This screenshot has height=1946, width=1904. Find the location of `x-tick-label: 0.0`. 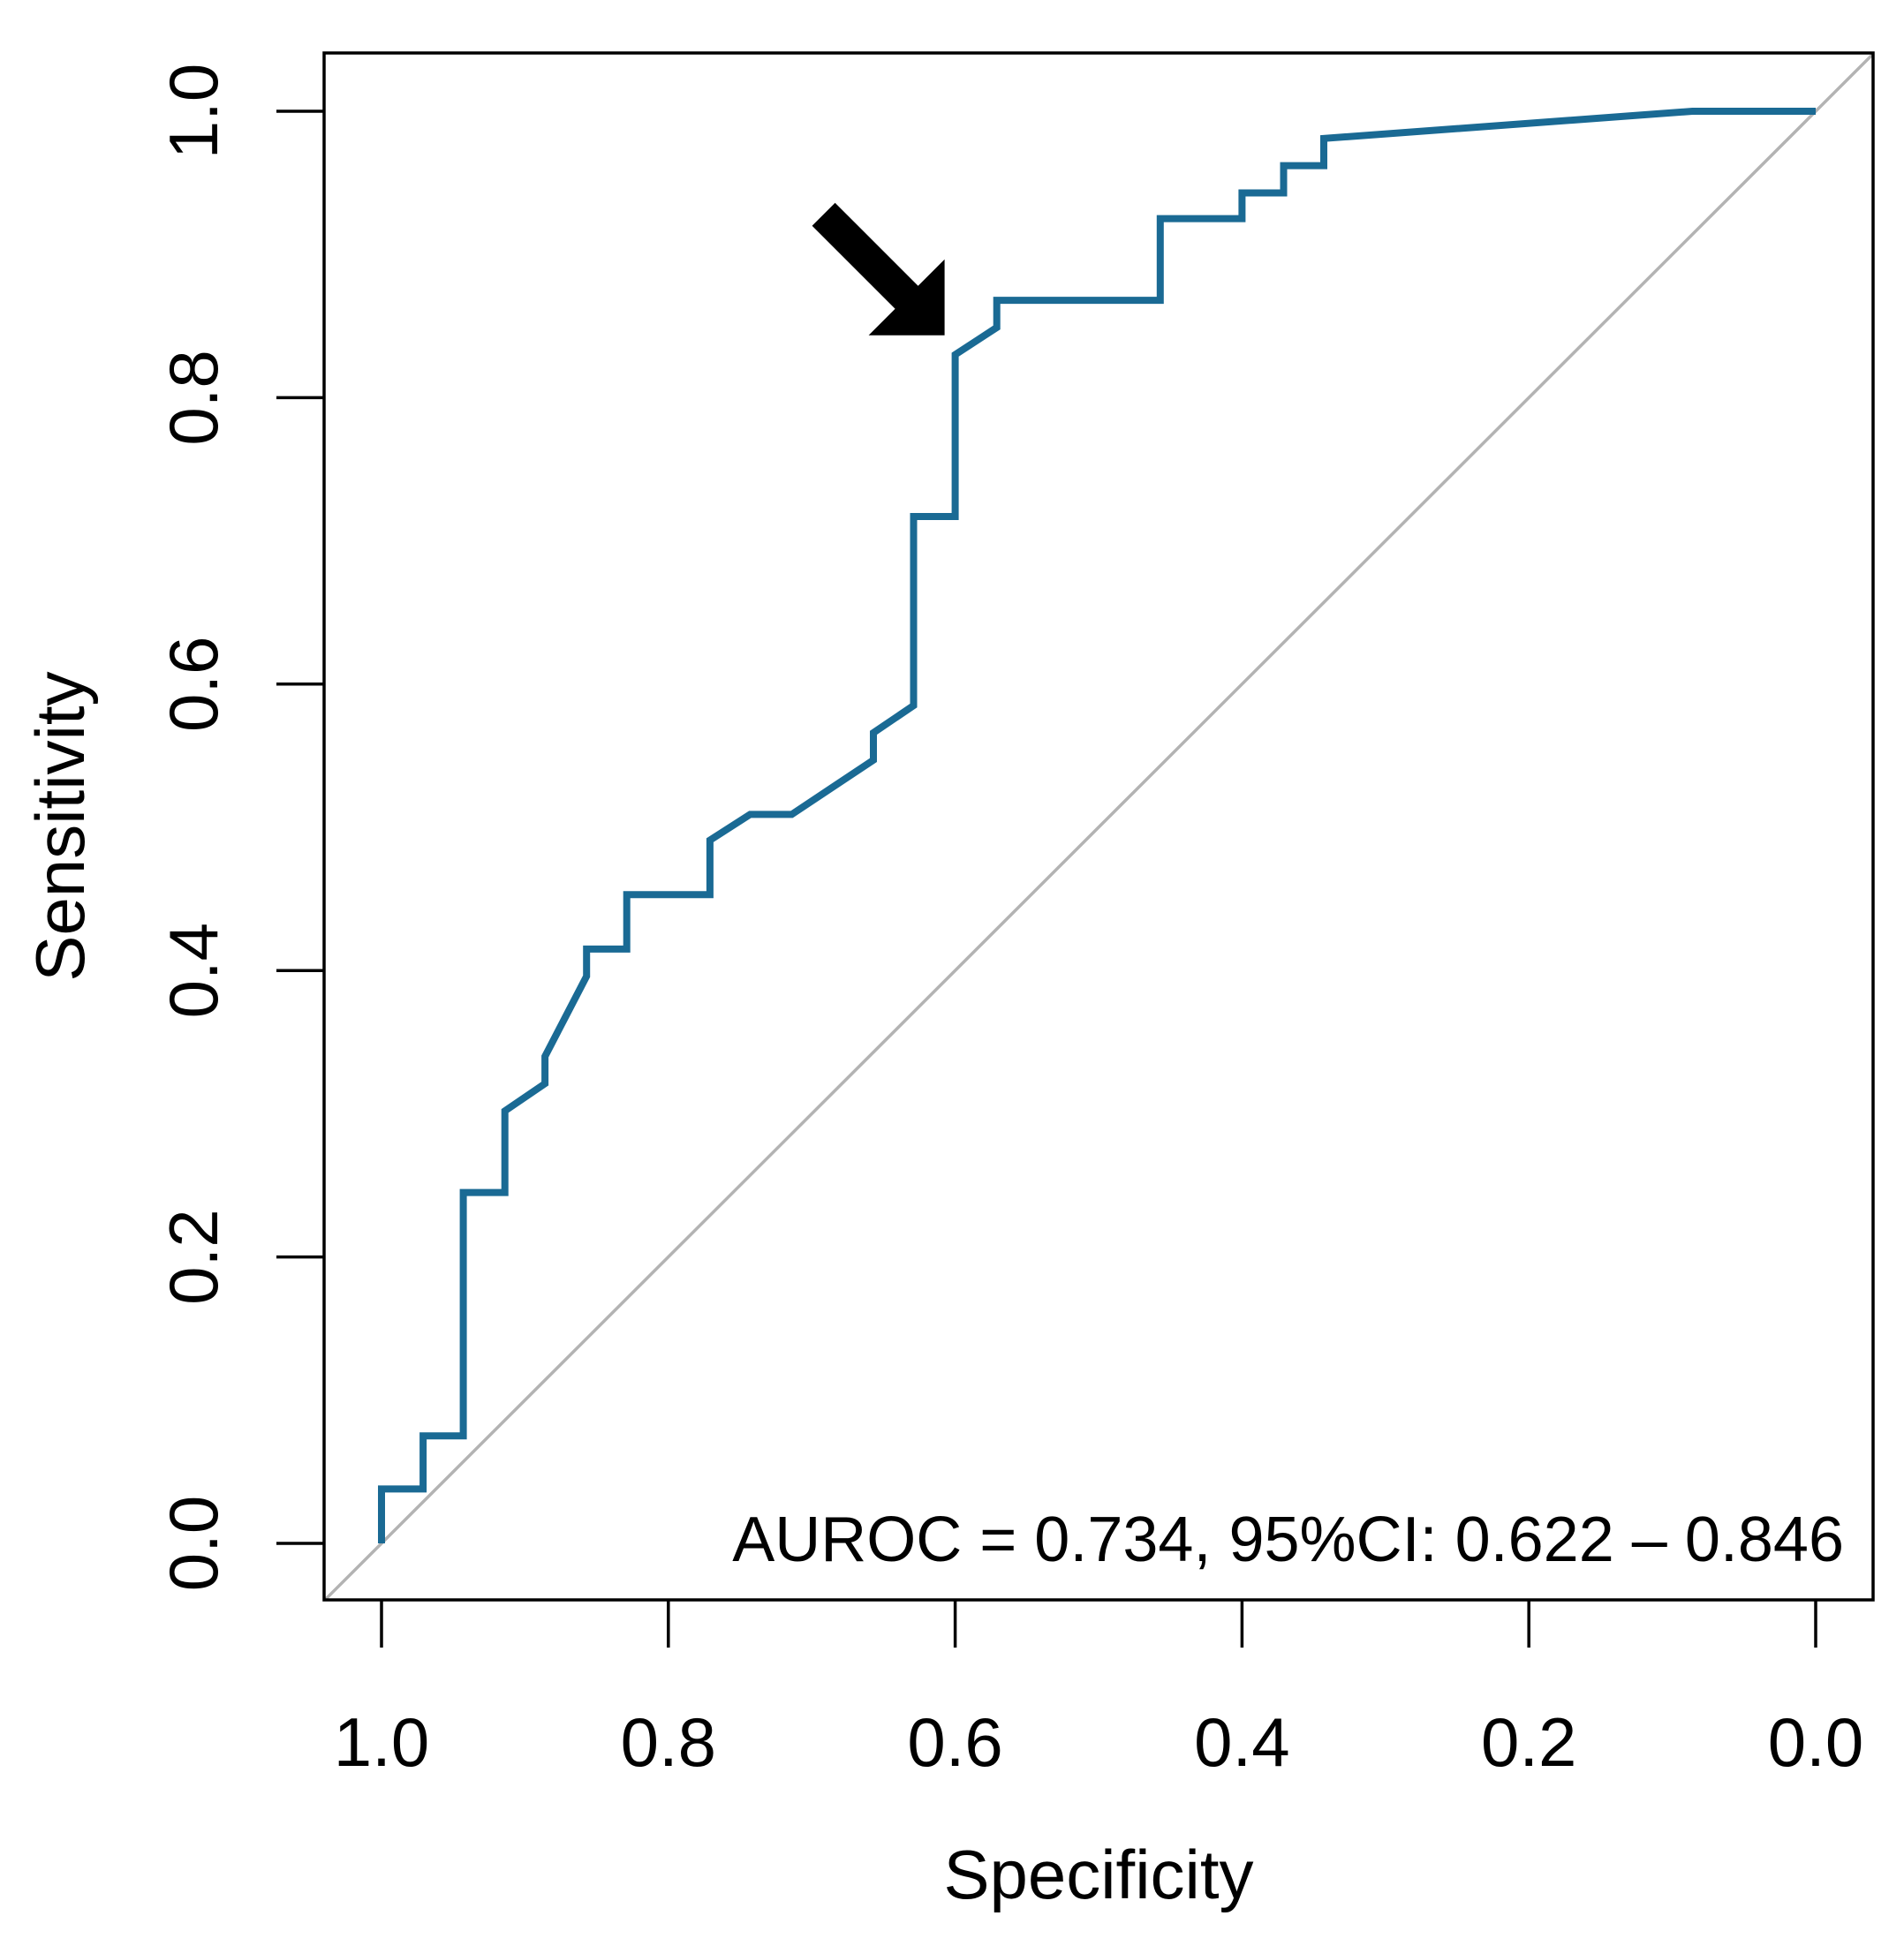

x-tick-label: 0.0 is located at coordinates (1815, 1742).